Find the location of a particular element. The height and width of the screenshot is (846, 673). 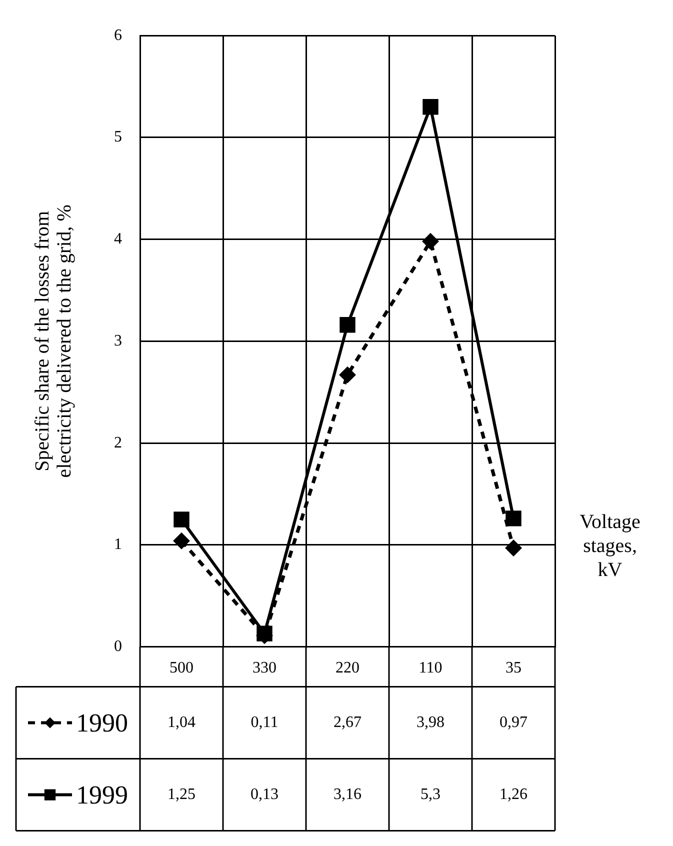

data-label: 3,16 is located at coordinates (348, 795).